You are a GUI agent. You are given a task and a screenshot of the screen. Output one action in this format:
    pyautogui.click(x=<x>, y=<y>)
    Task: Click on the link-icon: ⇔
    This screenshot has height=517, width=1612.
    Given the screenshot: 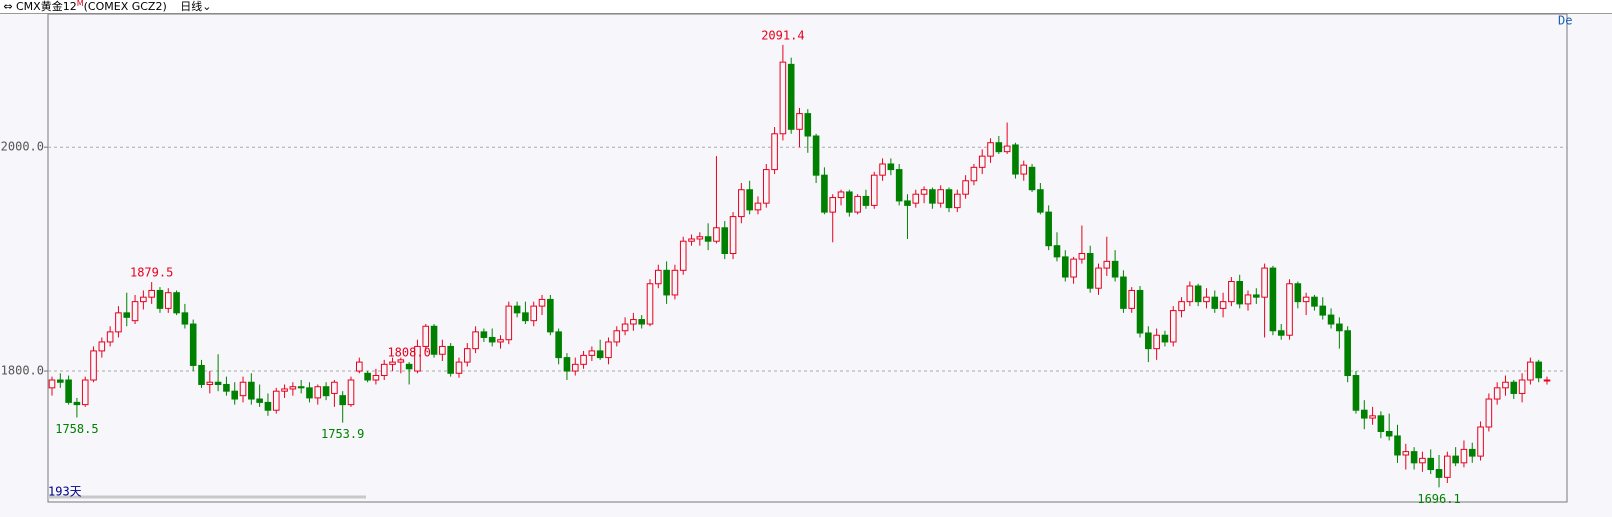 What is the action you would take?
    pyautogui.click(x=8, y=6)
    